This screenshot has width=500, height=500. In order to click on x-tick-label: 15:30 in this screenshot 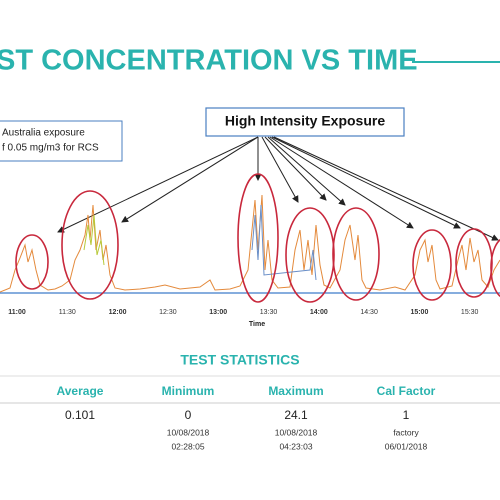, I will do `click(470, 312)`.